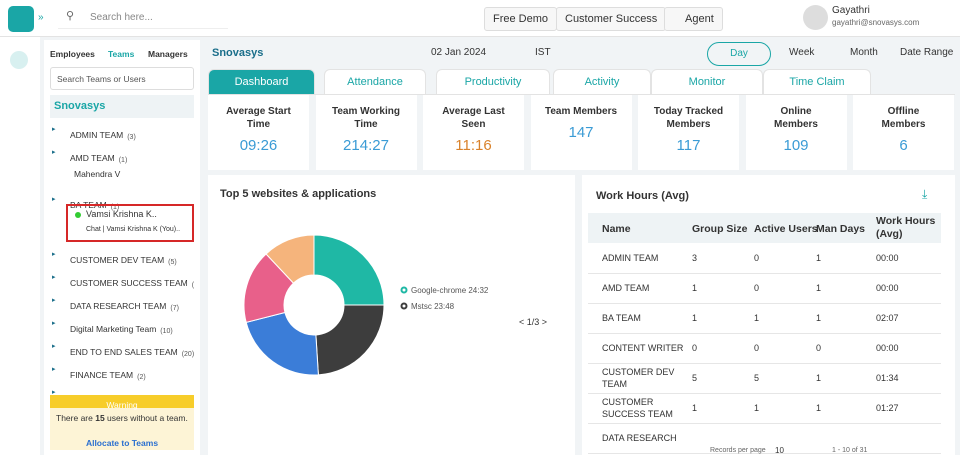 Image resolution: width=960 pixels, height=455 pixels. Describe the element at coordinates (102, 375) in the screenshot. I see `team-name: FINANCE TEAM` at that location.